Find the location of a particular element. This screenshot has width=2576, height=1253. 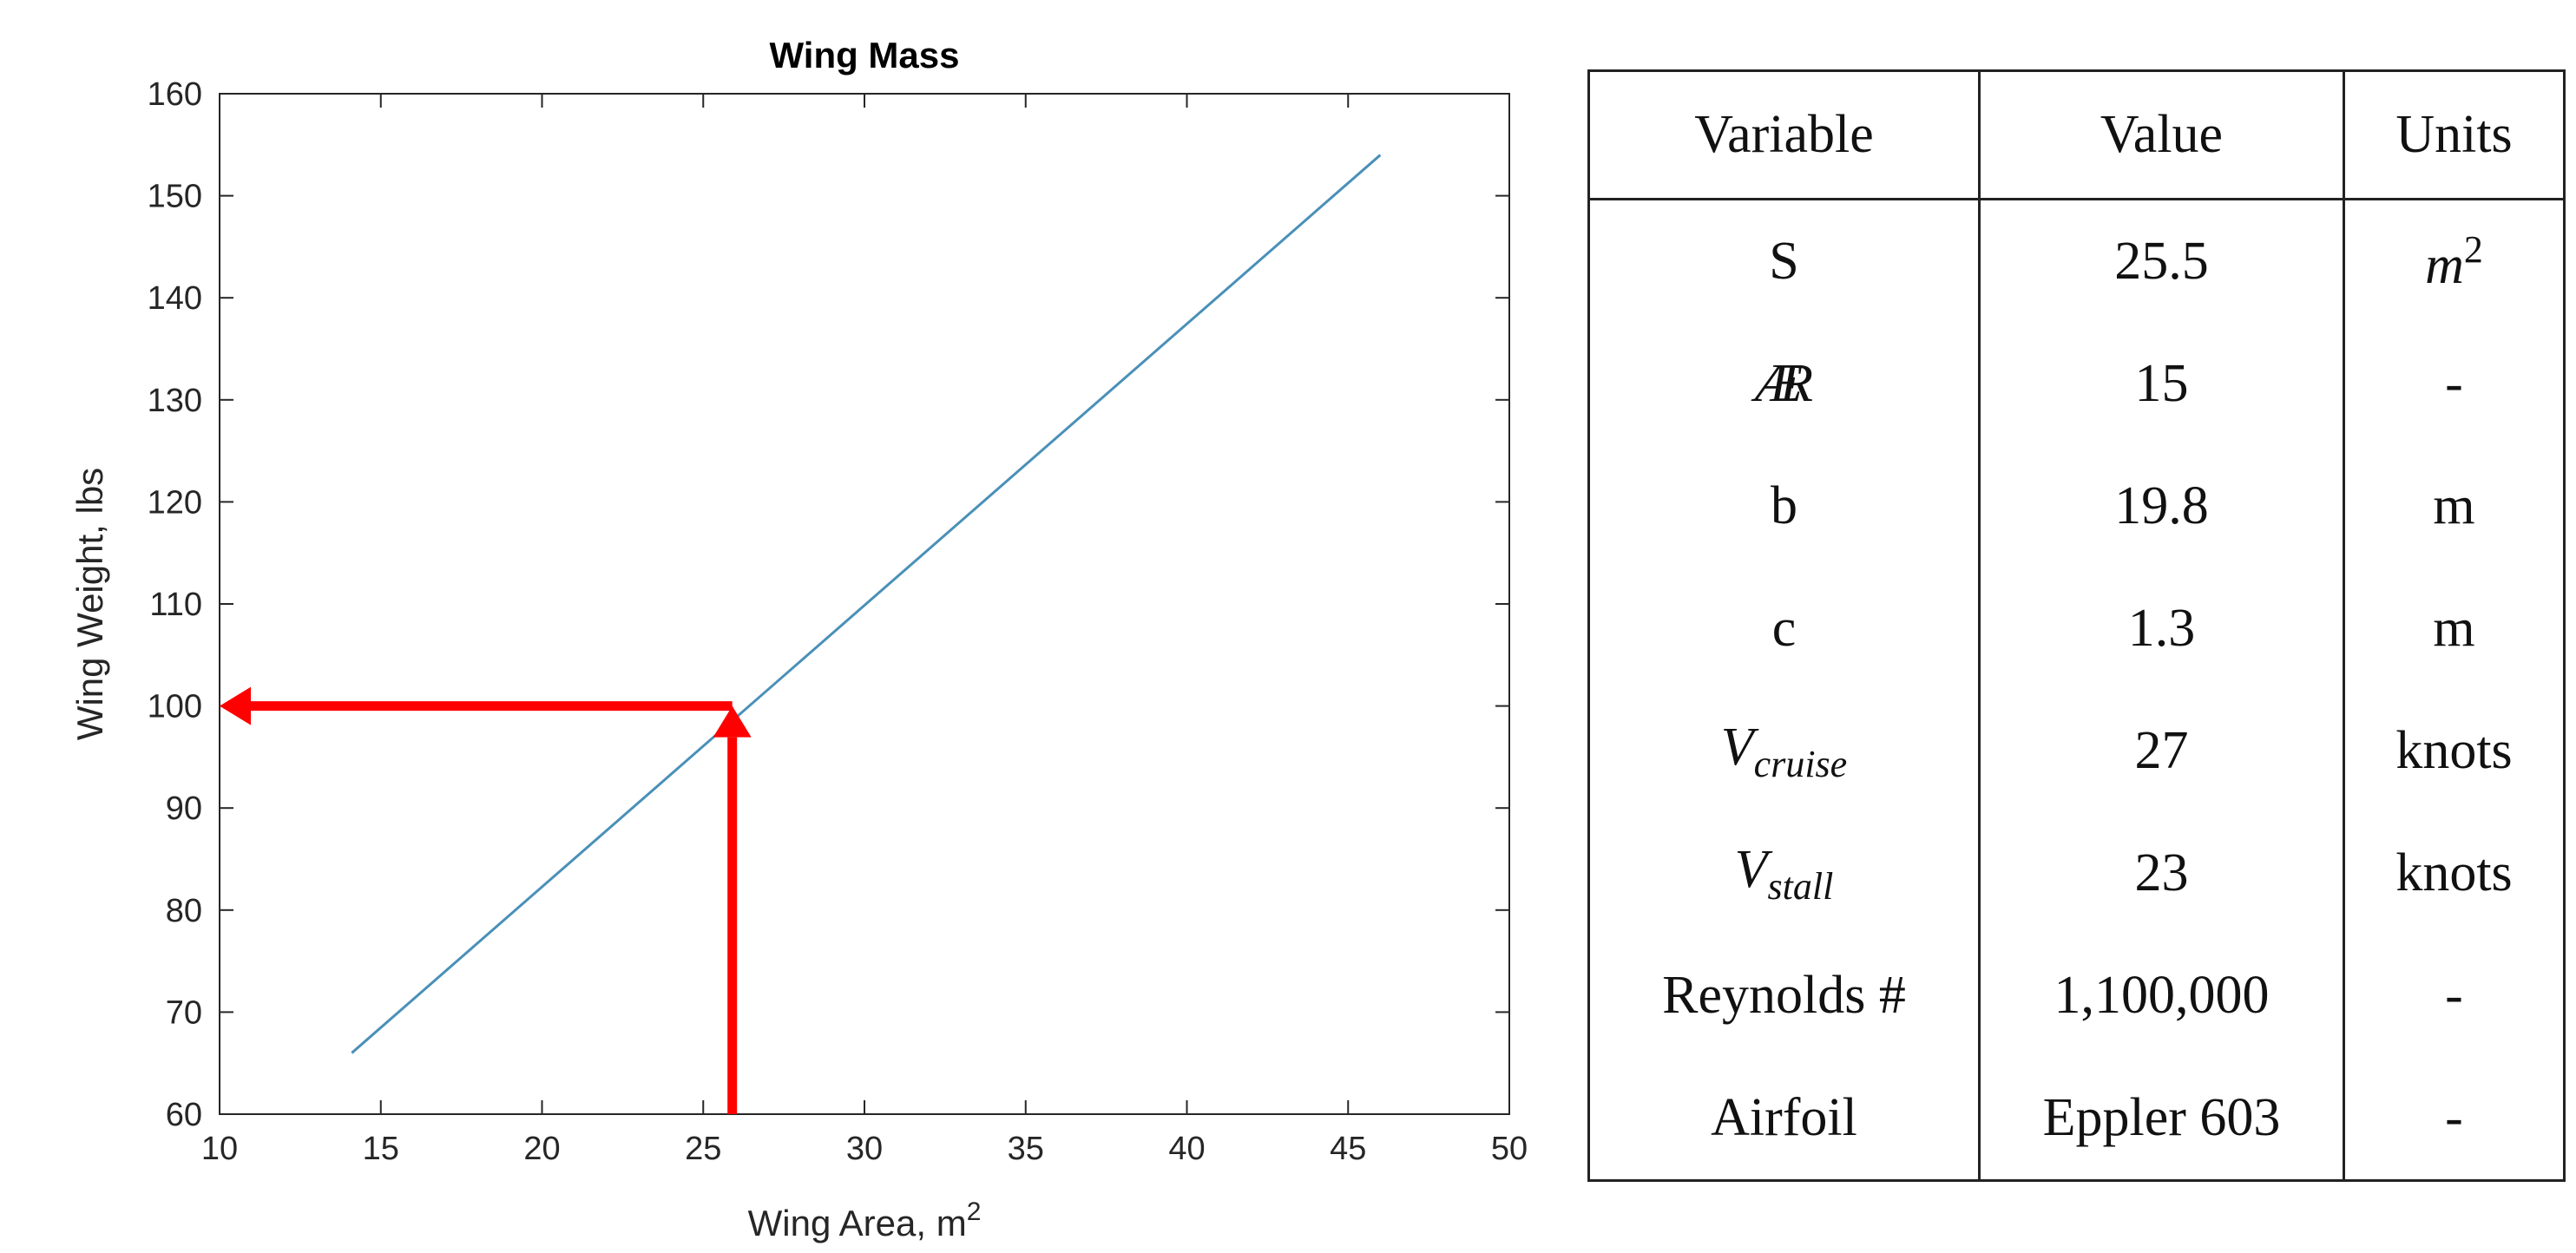

x-axis-label: Wing Area, m2 is located at coordinates (865, 1220).